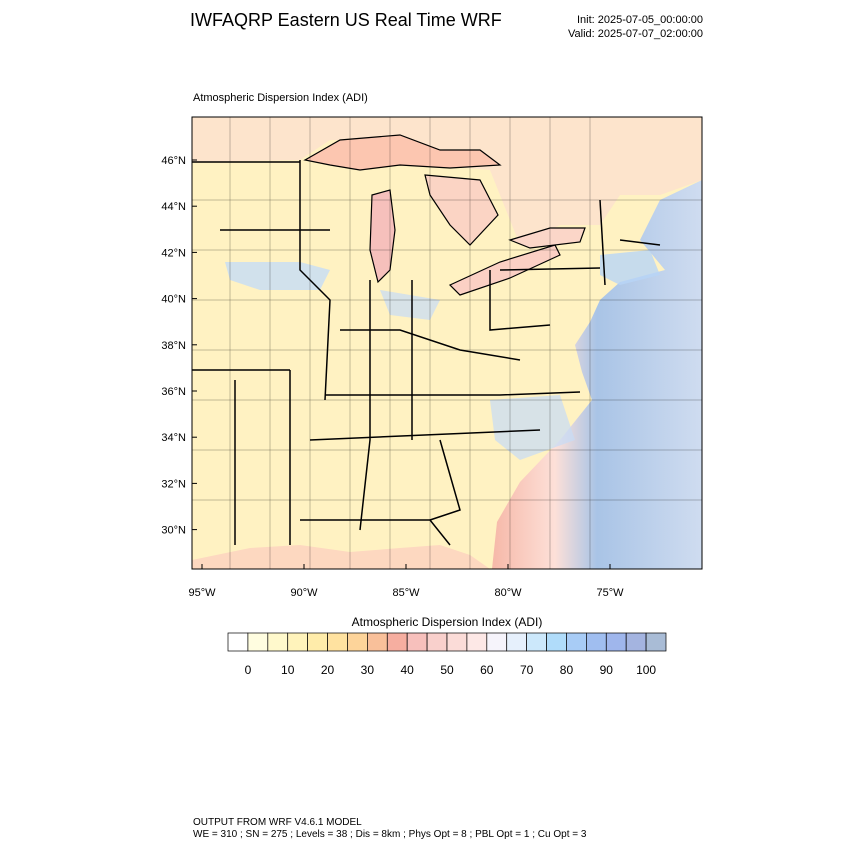 The image size is (850, 855). I want to click on colorbar-label: 60, so click(487, 670).